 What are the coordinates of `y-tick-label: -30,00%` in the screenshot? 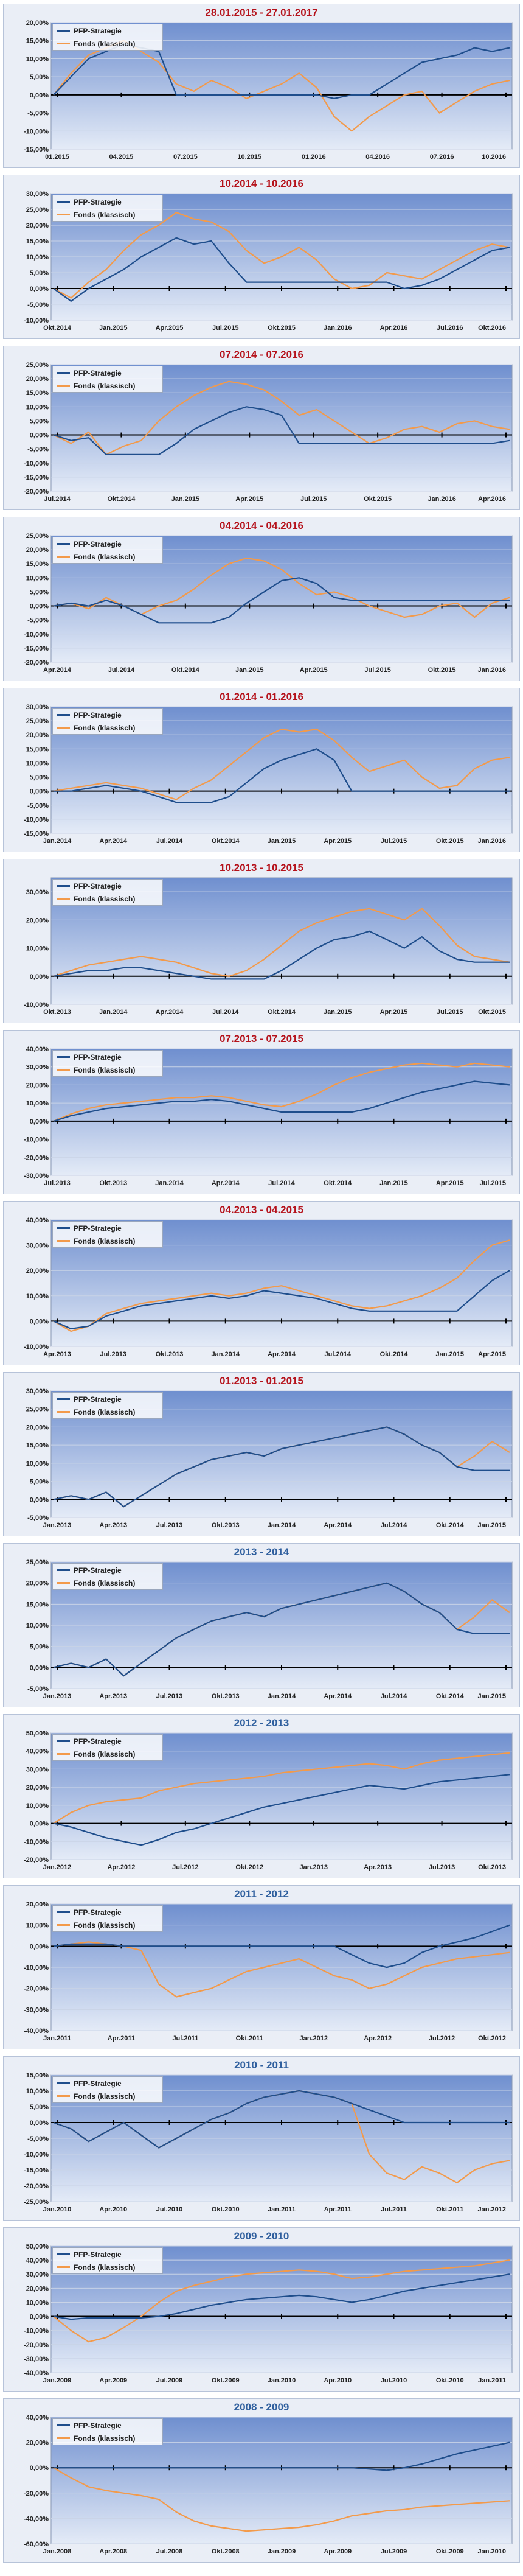 It's located at (37, 2010).